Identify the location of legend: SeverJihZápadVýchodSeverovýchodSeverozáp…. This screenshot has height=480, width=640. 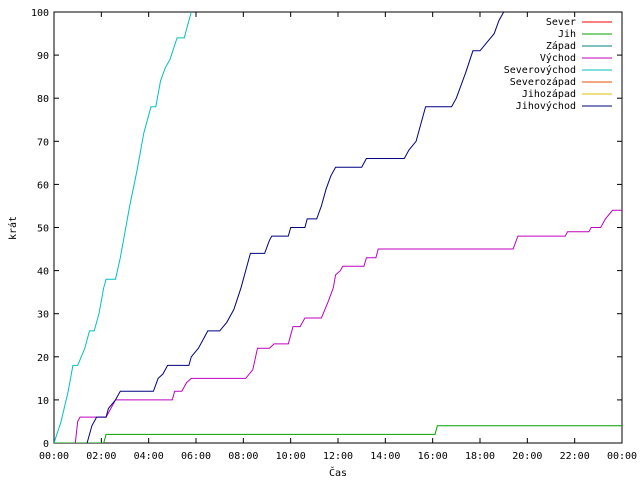
(558, 64).